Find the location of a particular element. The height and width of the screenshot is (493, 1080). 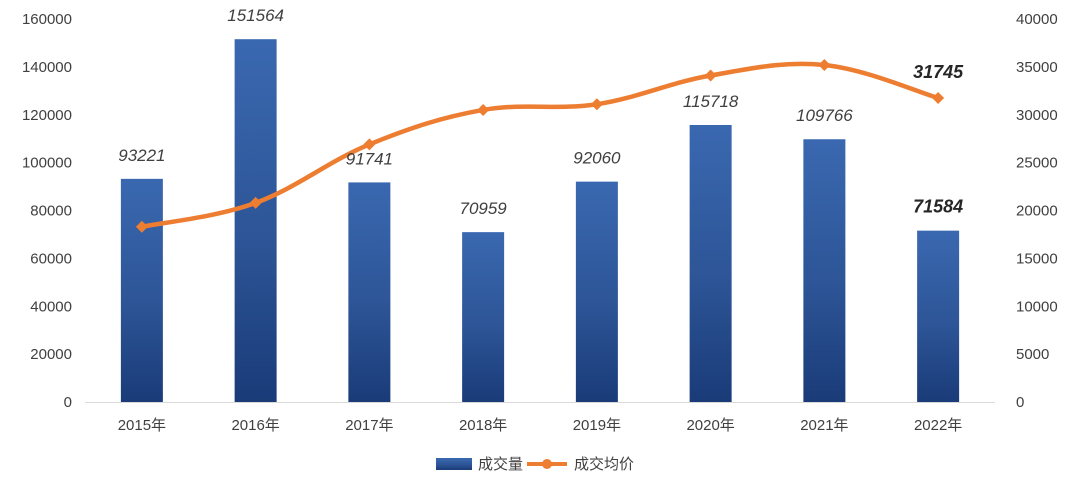

y-right-tick-label: 10000 is located at coordinates (1037, 306).